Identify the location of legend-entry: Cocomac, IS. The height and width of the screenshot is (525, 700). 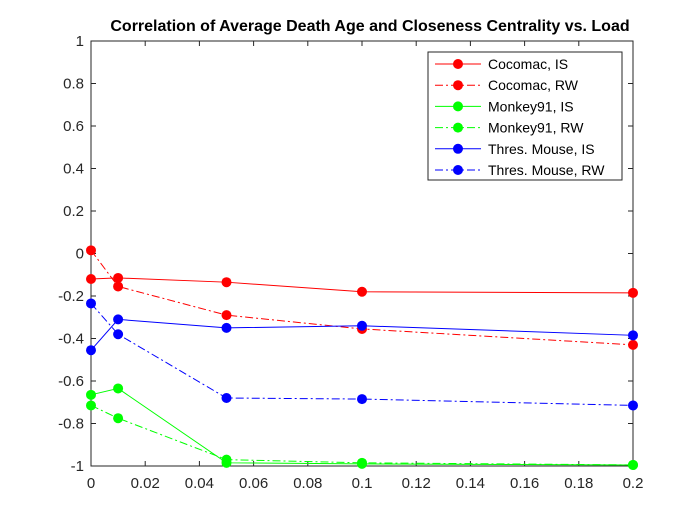
(501, 64).